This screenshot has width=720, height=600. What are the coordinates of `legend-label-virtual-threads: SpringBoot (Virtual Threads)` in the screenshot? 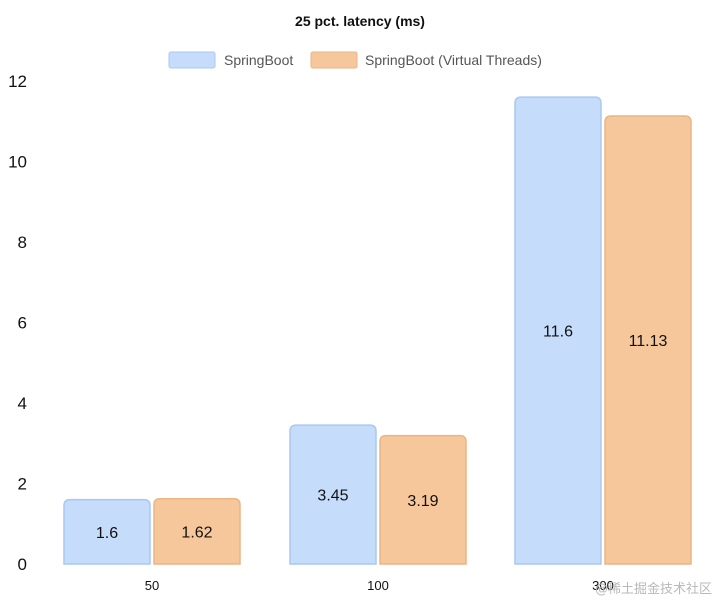 It's located at (453, 60).